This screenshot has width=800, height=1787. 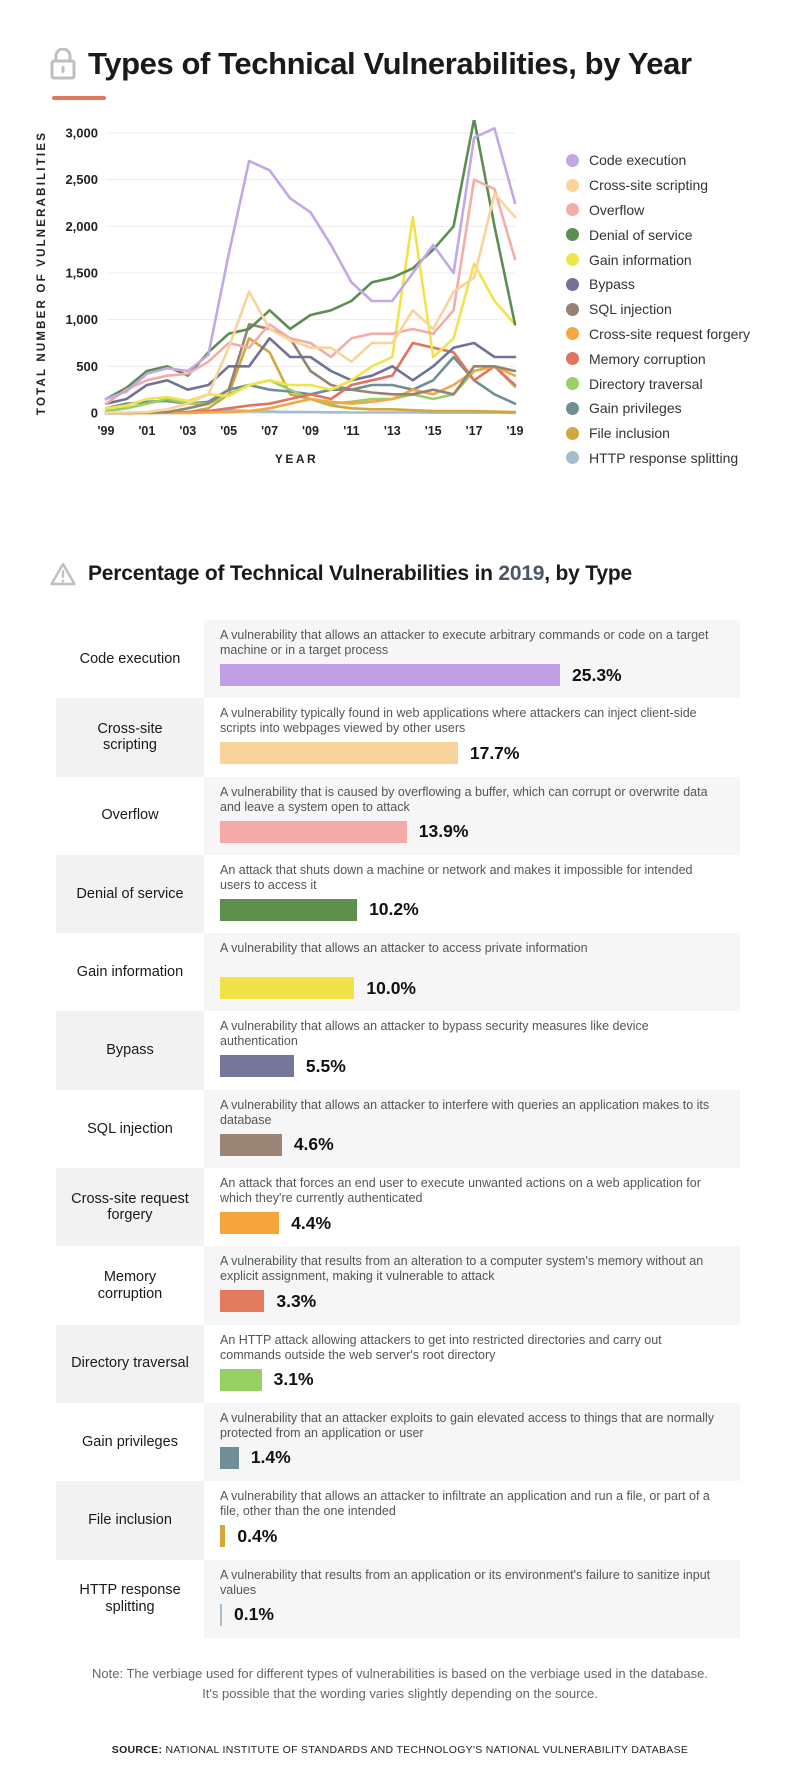 What do you see at coordinates (638, 160) in the screenshot?
I see `legend-label: Code execution` at bounding box center [638, 160].